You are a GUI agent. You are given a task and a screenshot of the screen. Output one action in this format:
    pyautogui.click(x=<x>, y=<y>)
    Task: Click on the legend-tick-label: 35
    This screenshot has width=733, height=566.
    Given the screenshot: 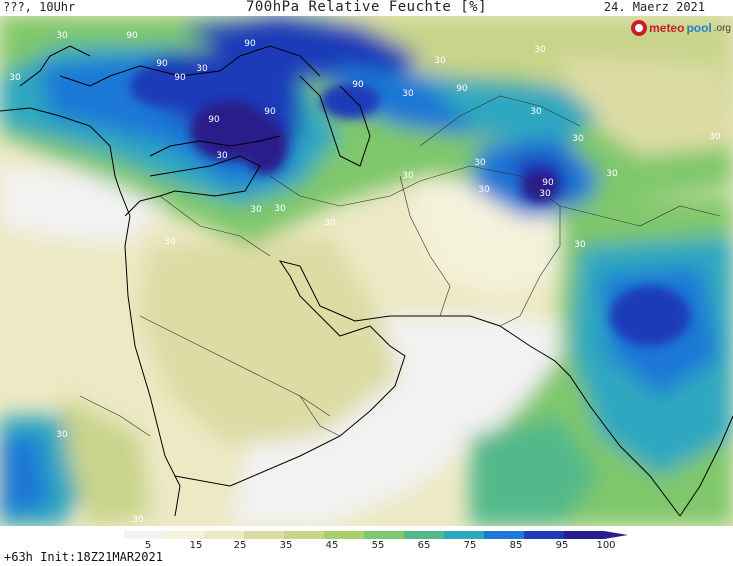 What is the action you would take?
    pyautogui.click(x=286, y=545)
    